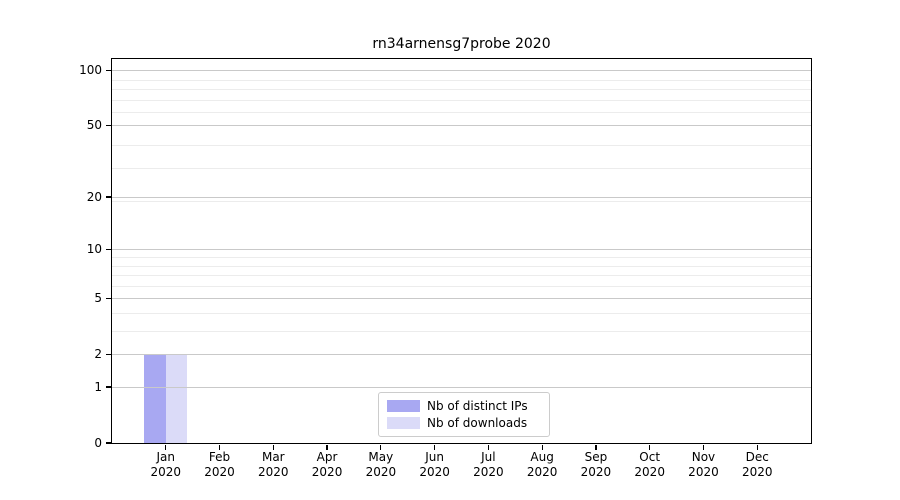  I want to click on legend-item-downloads: Nb of downloads, so click(464, 423).